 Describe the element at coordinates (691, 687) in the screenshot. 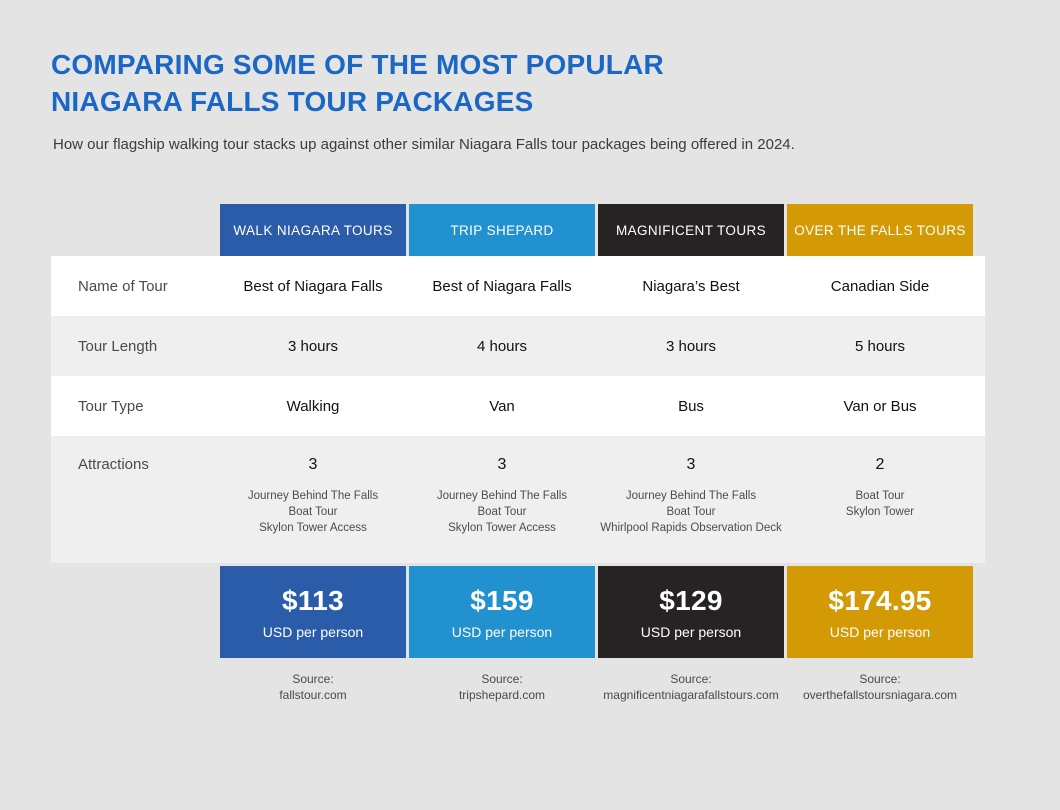

I see `source-cell-magnificent: Source: magnificentniagarafallstours.com` at that location.